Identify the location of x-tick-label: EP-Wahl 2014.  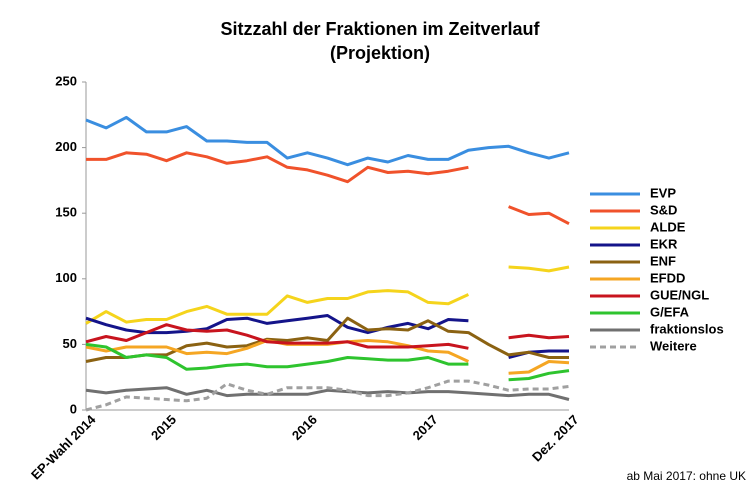
(63, 446).